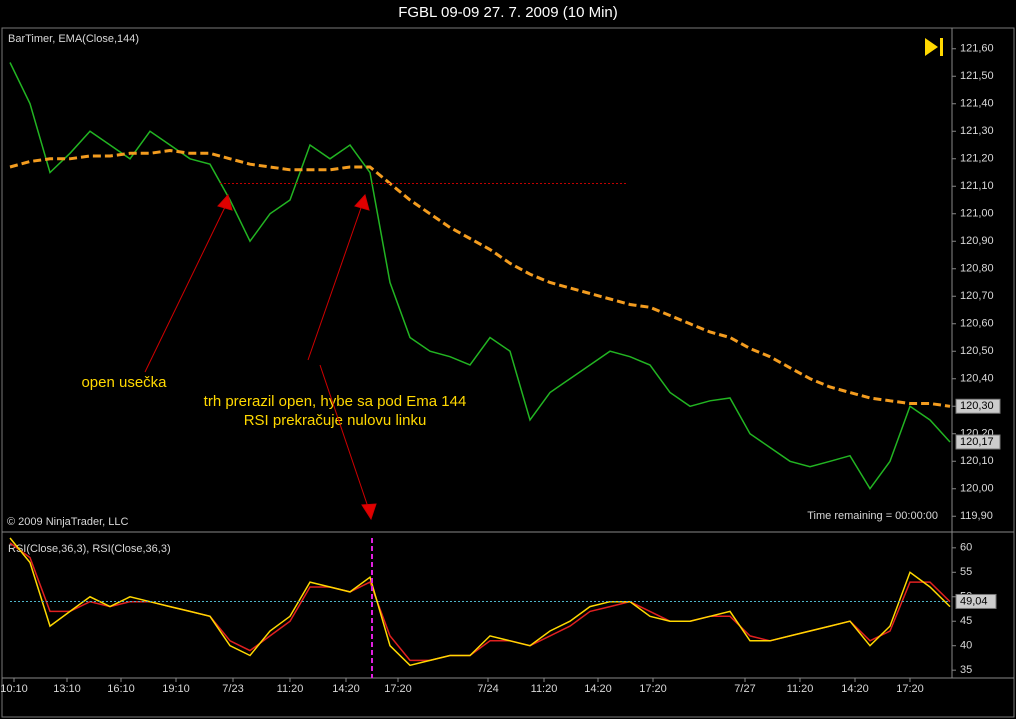  What do you see at coordinates (941, 47) in the screenshot?
I see `play-bar` at bounding box center [941, 47].